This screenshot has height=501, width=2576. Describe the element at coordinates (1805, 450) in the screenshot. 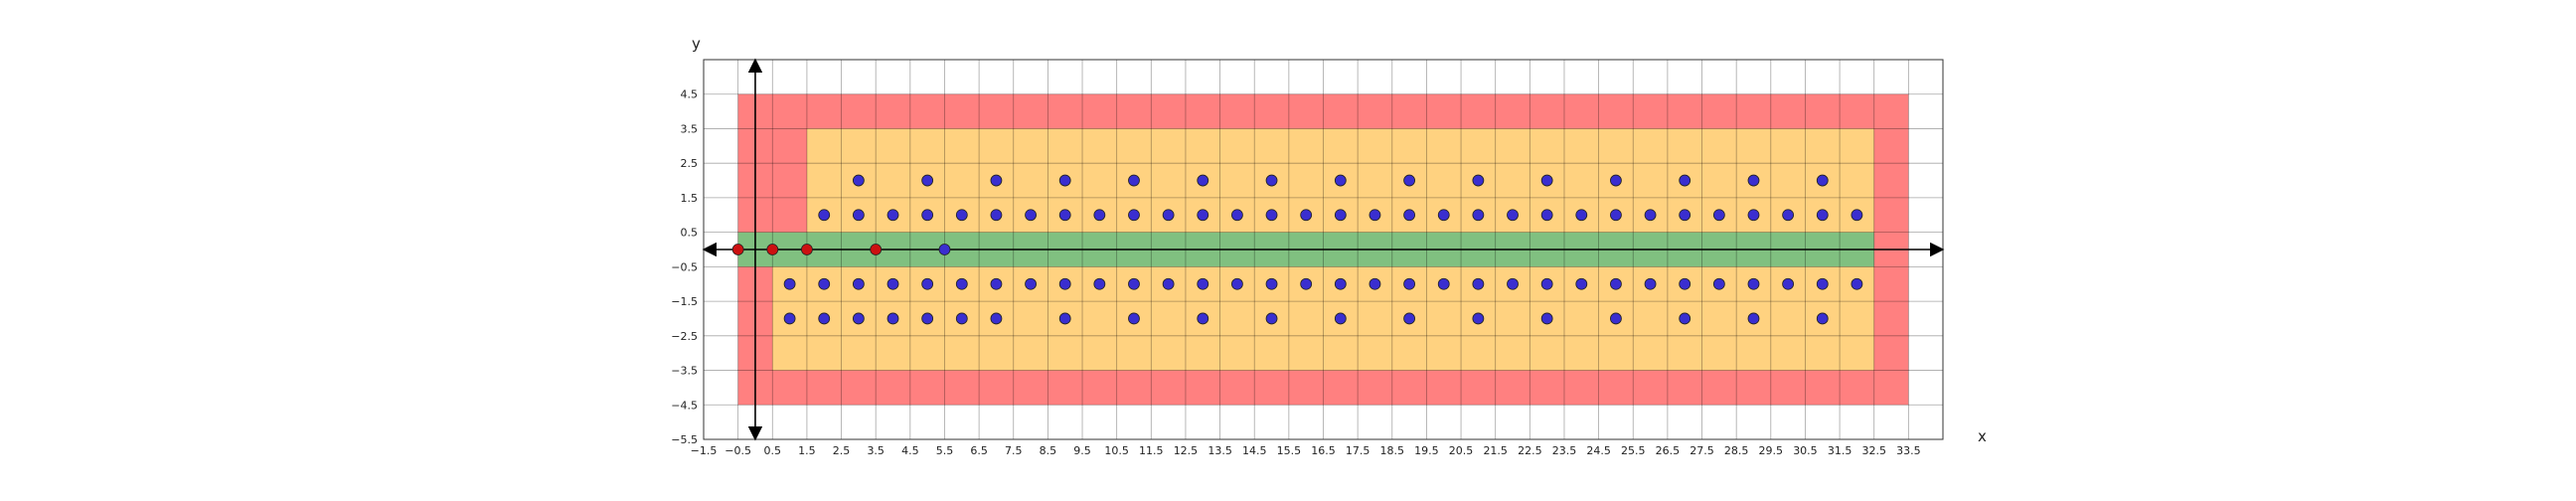

I see `x-tick-label: 30.5` at that location.